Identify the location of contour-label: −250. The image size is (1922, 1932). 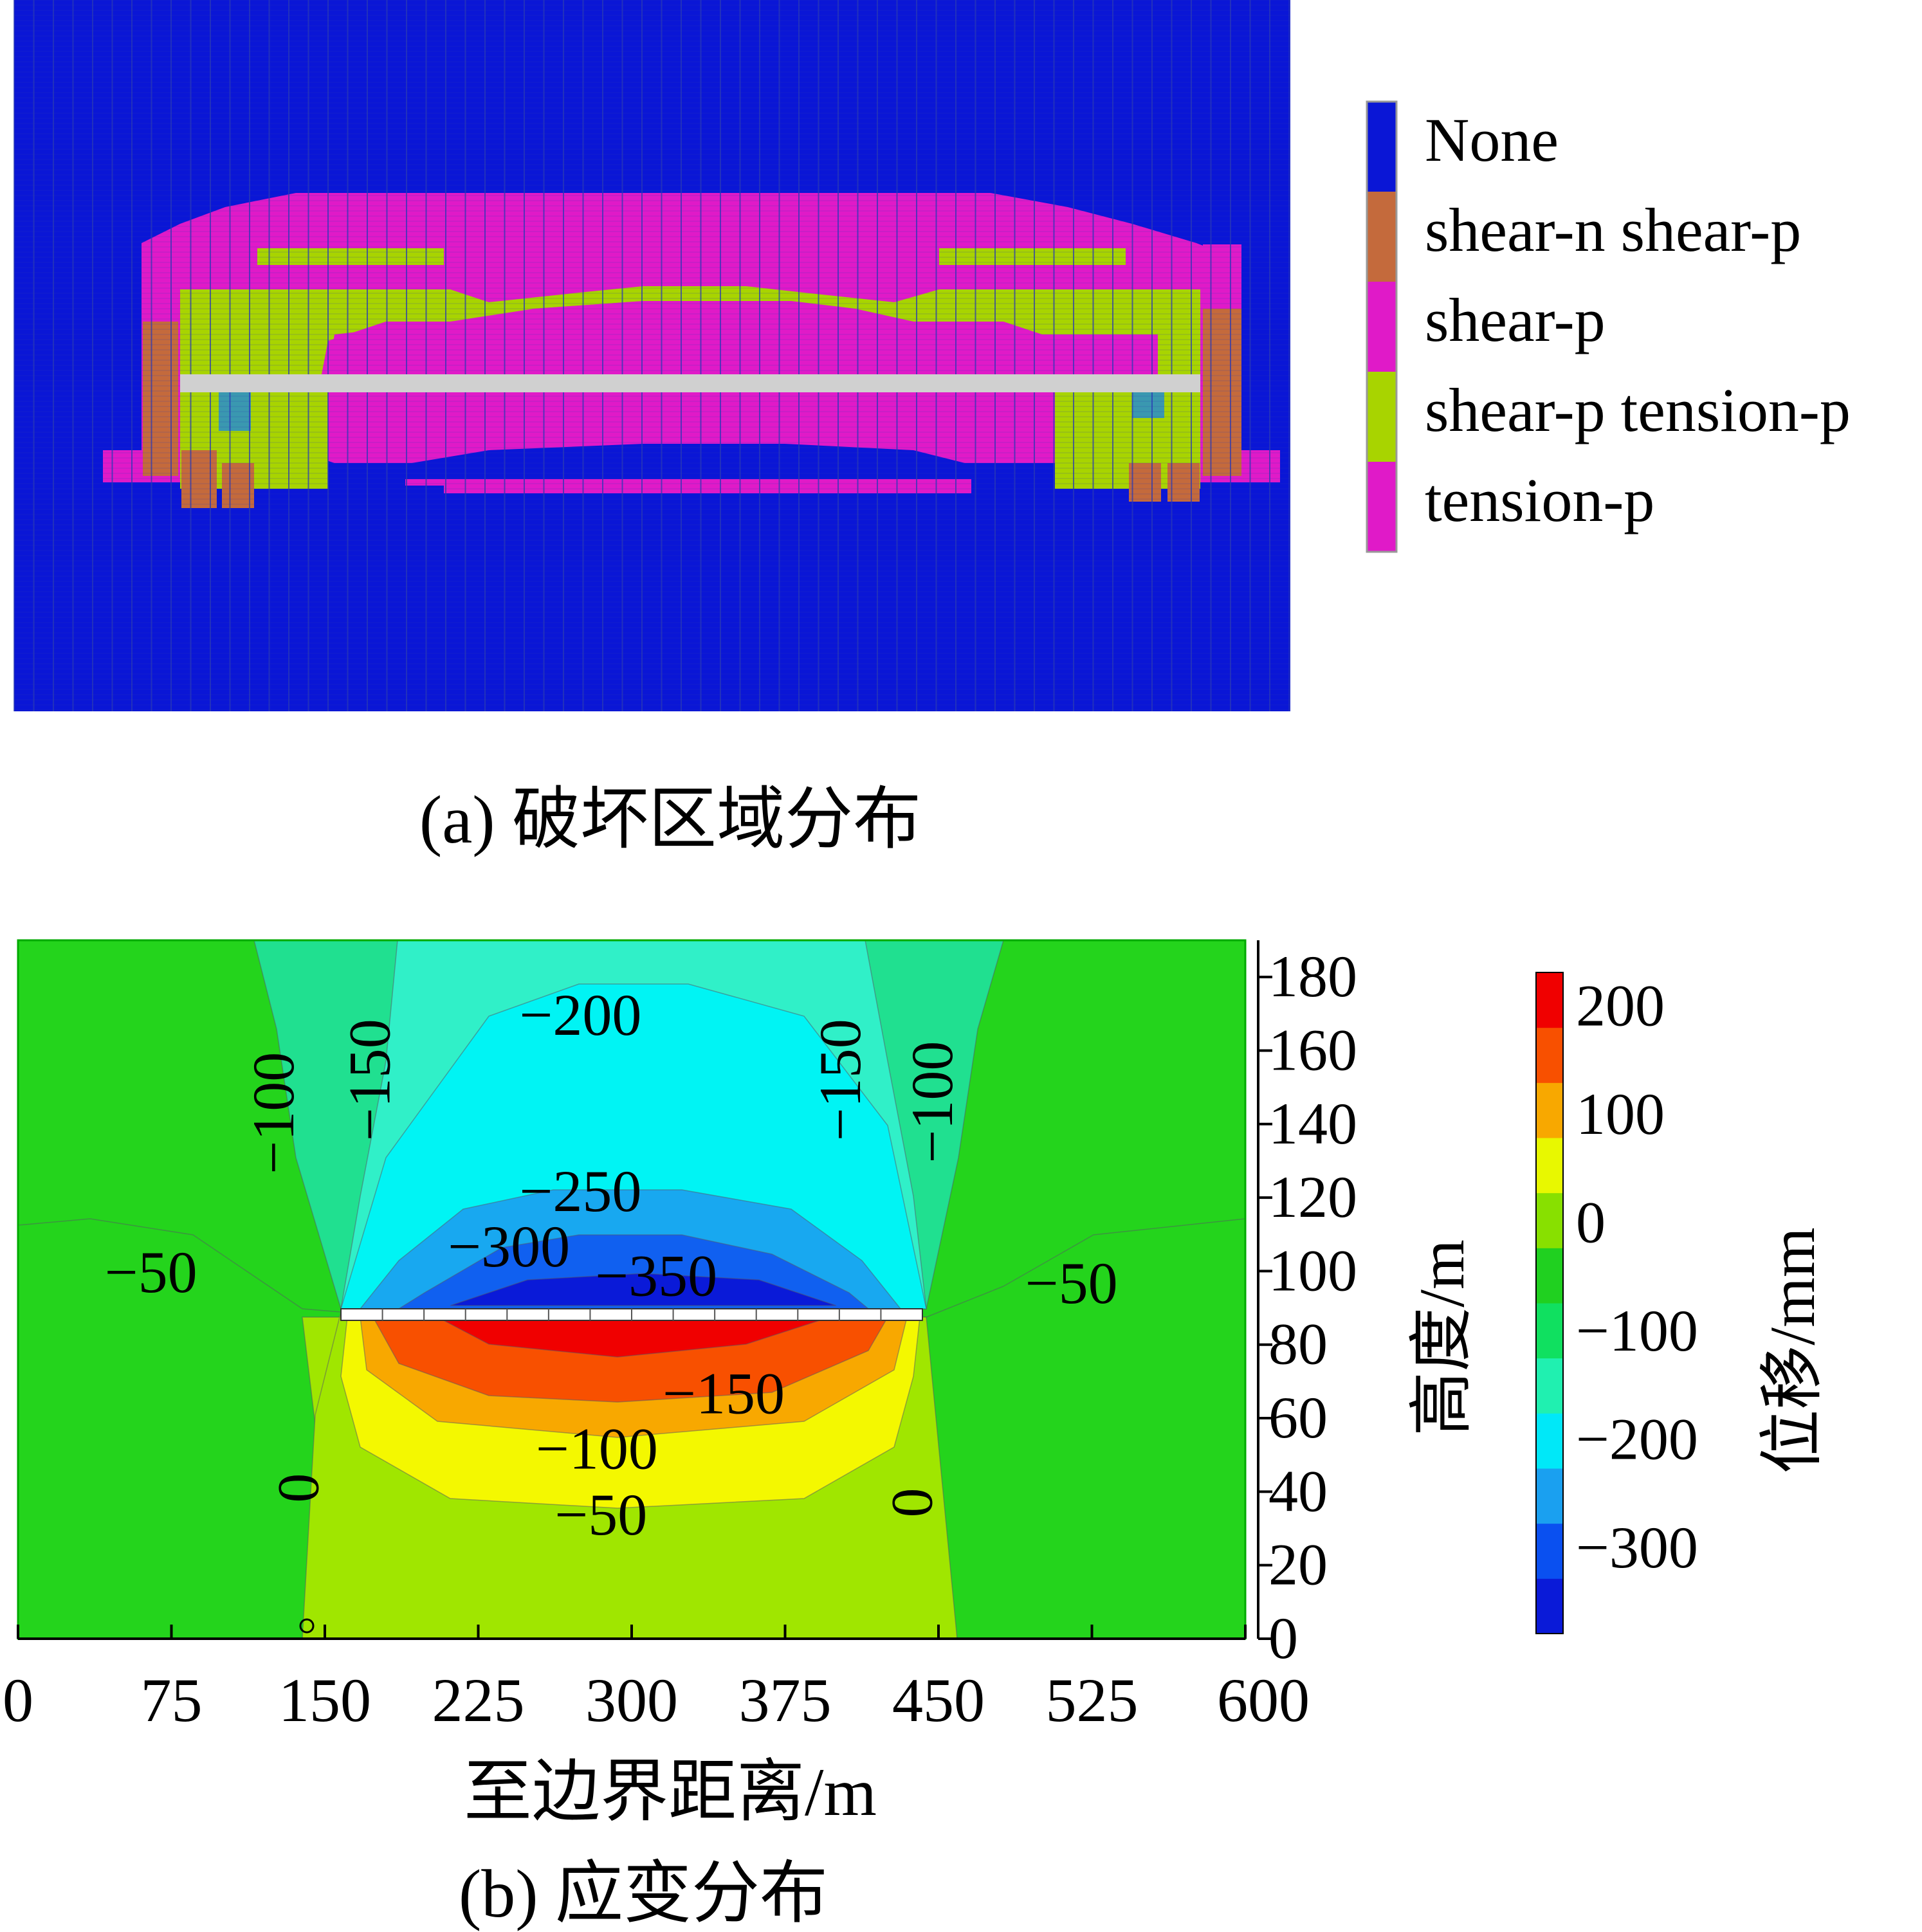
(581, 1191).